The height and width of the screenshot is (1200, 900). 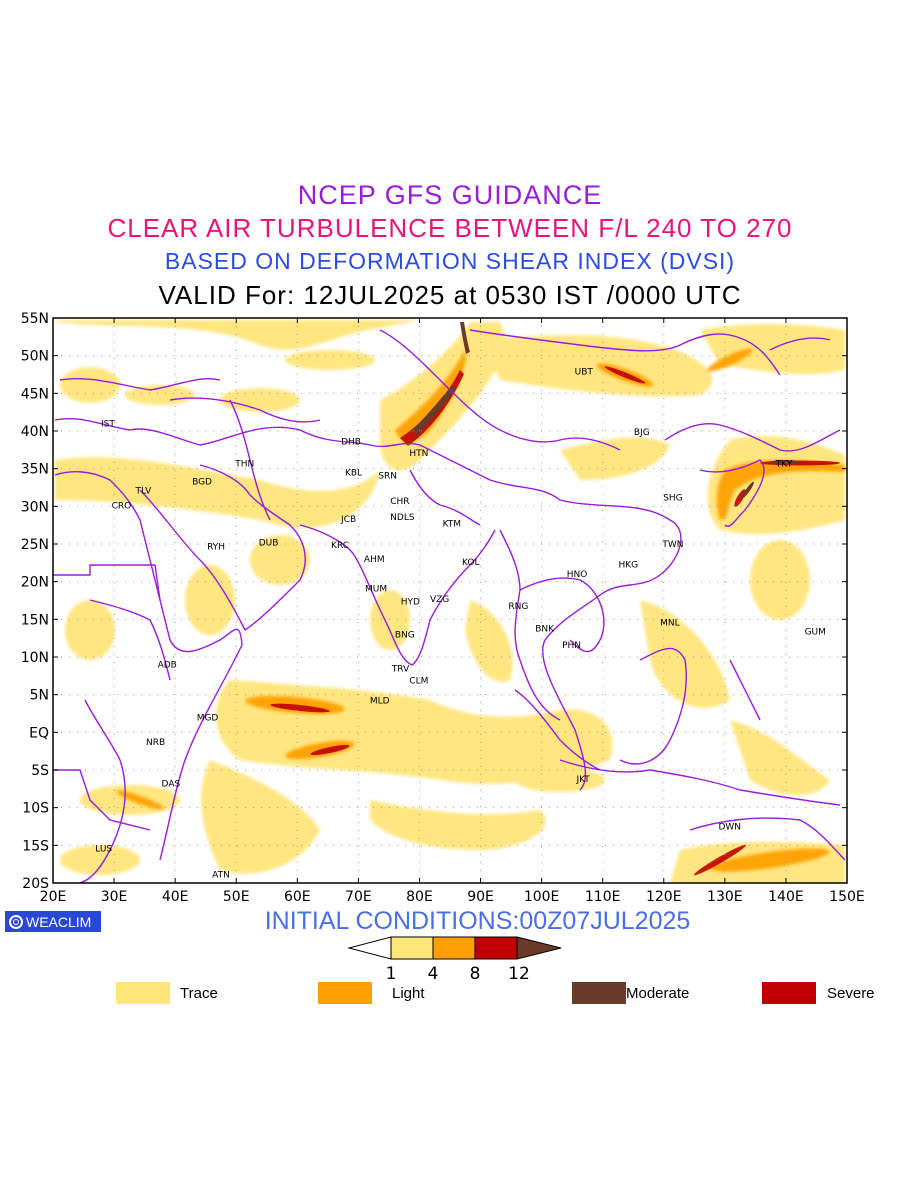 I want to click on circle-logo-icon, so click(x=16, y=921).